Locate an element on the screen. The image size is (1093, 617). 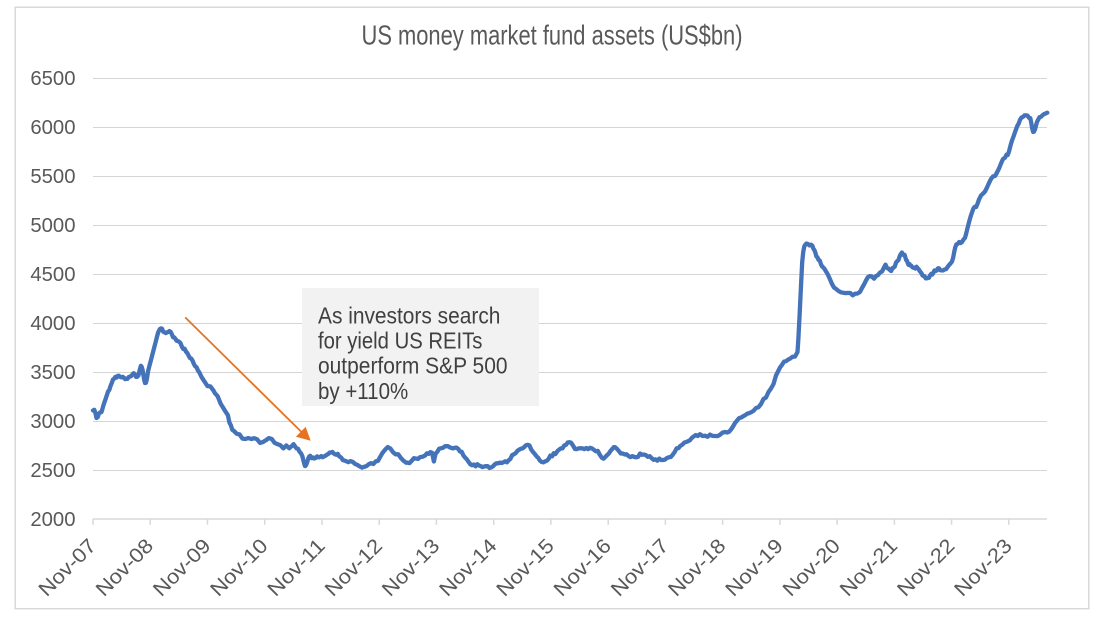
svg-text: 6500 is located at coordinates (52, 79).